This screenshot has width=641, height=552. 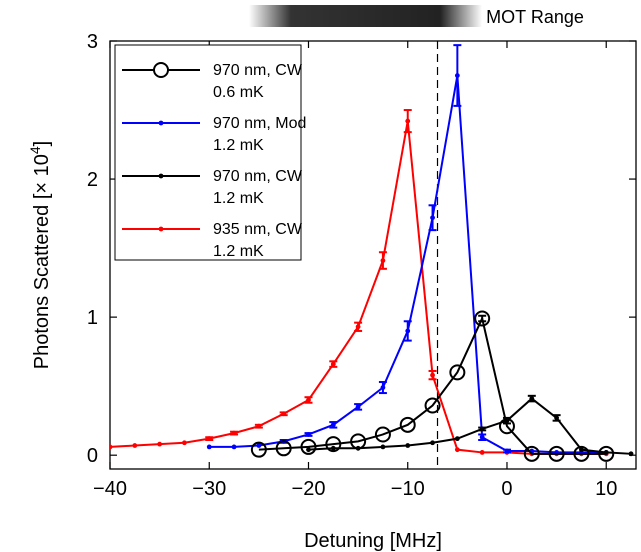 What do you see at coordinates (92, 42) in the screenshot?
I see `y-tick-label: 3` at bounding box center [92, 42].